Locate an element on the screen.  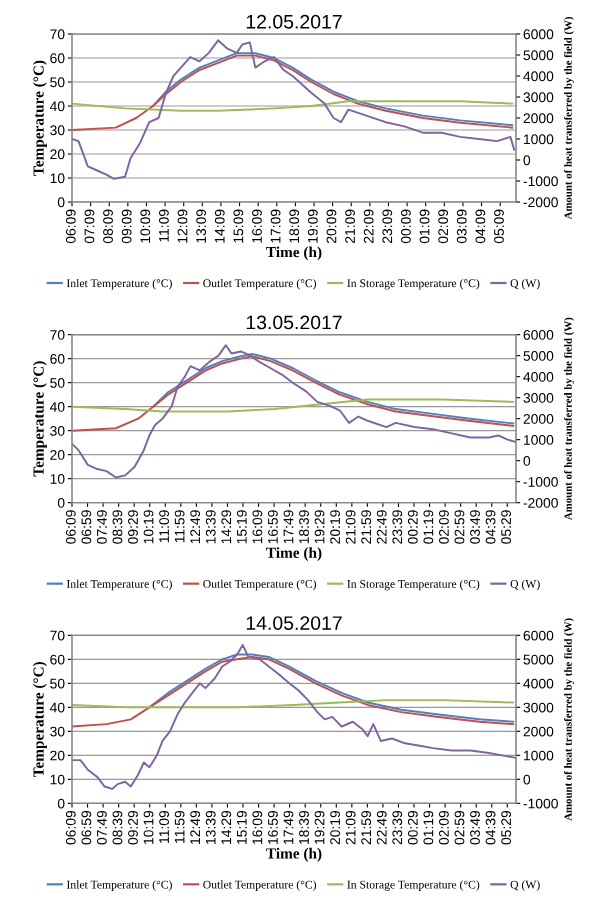
chart-title: 13.05.2017 is located at coordinates (294, 322).